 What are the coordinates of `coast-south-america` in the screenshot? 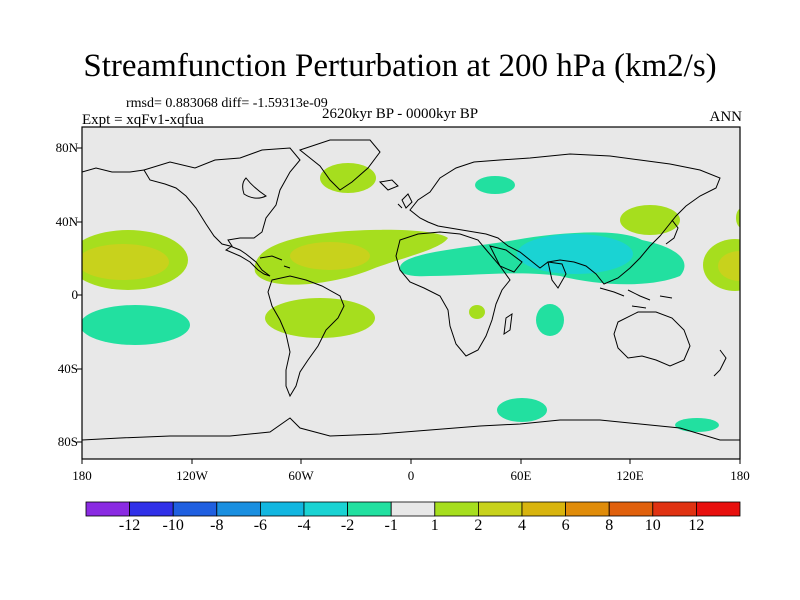 It's located at (306, 336).